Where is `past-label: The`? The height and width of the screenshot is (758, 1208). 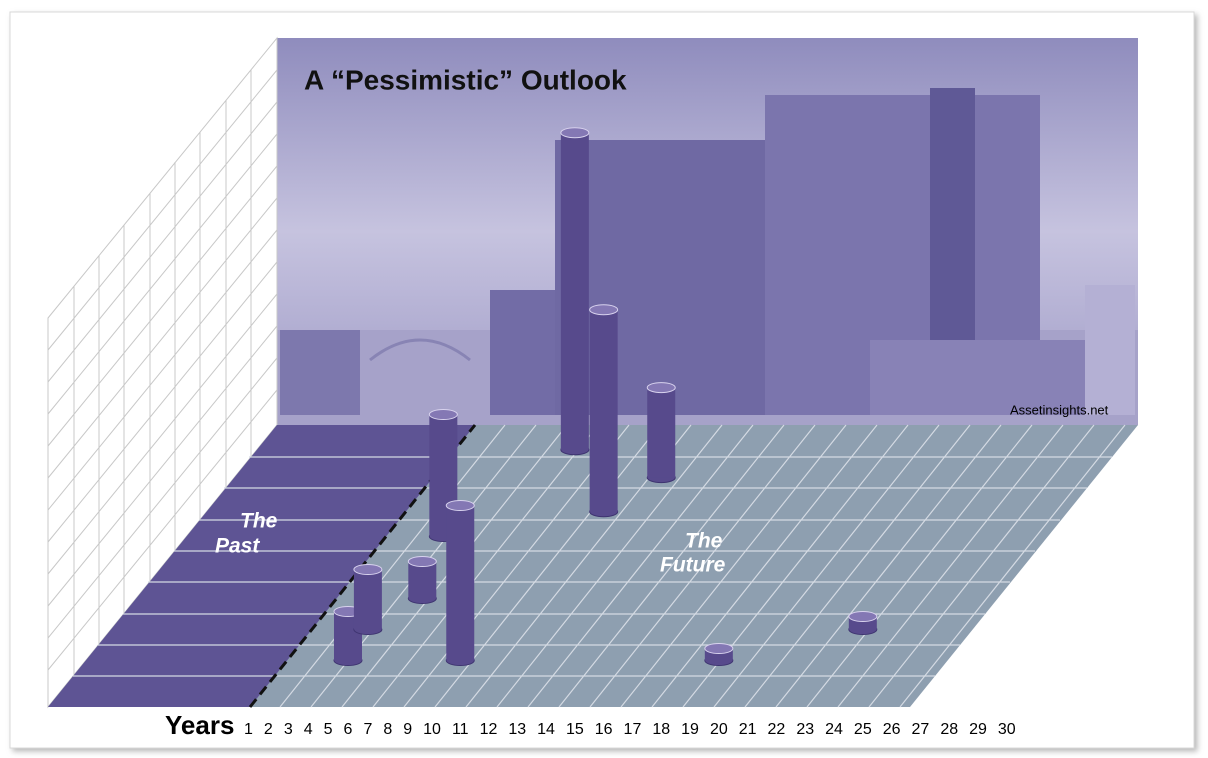 past-label: The is located at coordinates (259, 521).